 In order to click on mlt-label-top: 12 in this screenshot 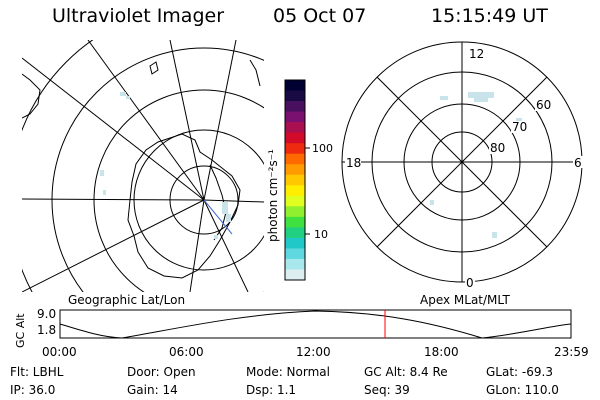, I will do `click(476, 54)`.